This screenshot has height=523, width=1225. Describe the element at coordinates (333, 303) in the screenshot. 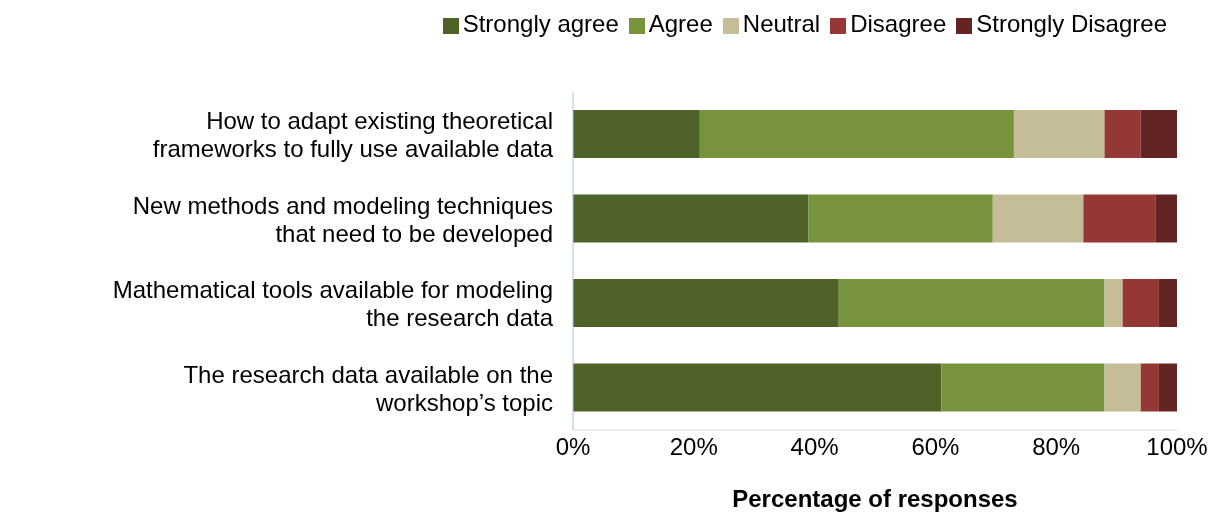

I see `y-tick-label: Mathematical tools available for modeling the research data` at that location.